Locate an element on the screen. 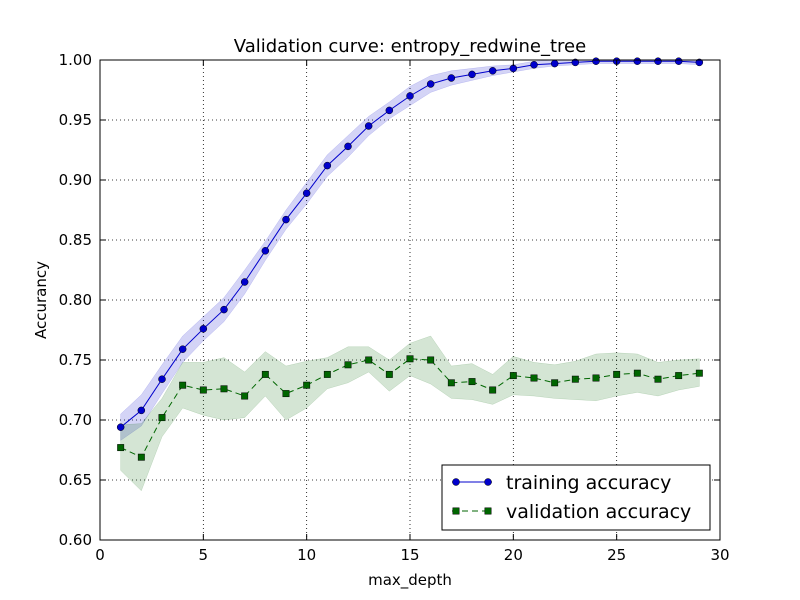 The width and height of the screenshot is (800, 600). y-tick-label: 0.80 is located at coordinates (75, 300).